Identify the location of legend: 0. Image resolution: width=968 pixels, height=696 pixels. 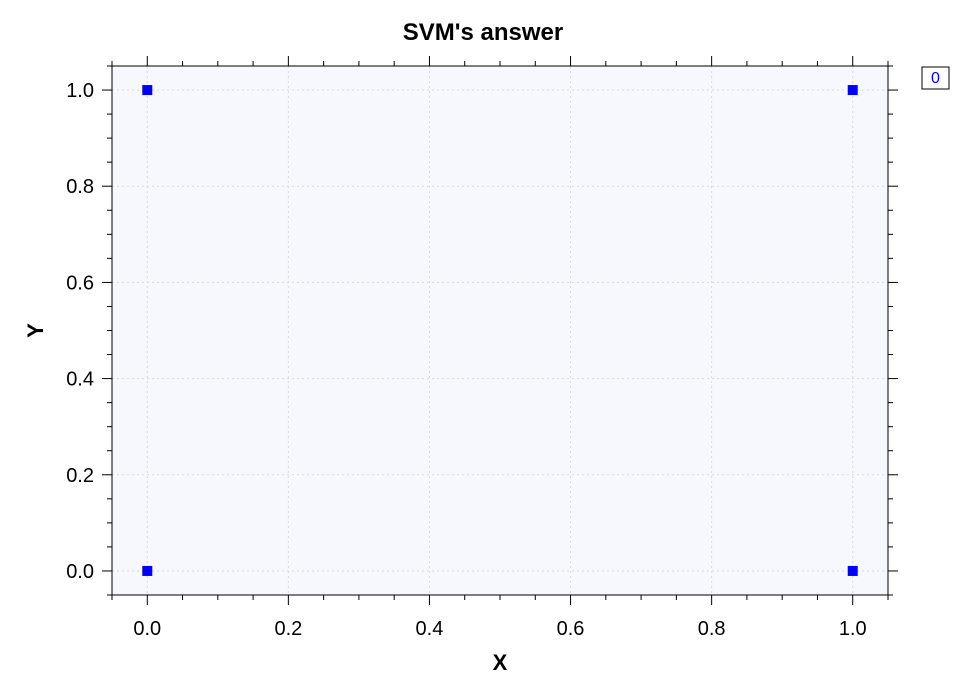
(935, 78).